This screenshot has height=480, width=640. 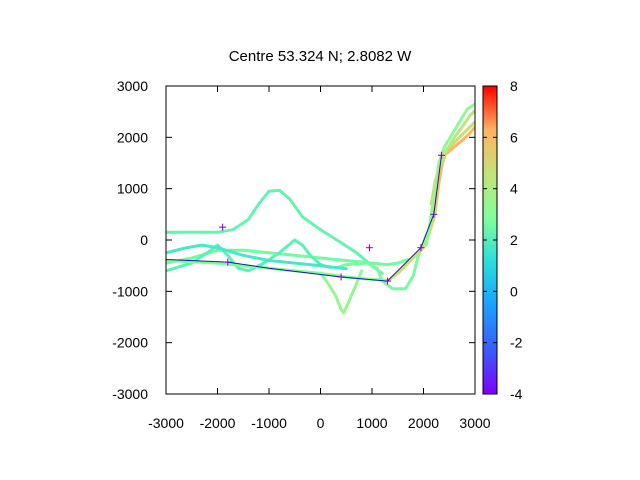 What do you see at coordinates (320, 56) in the screenshot?
I see `chart-title: Centre 53.324 N; 2.8082 W` at bounding box center [320, 56].